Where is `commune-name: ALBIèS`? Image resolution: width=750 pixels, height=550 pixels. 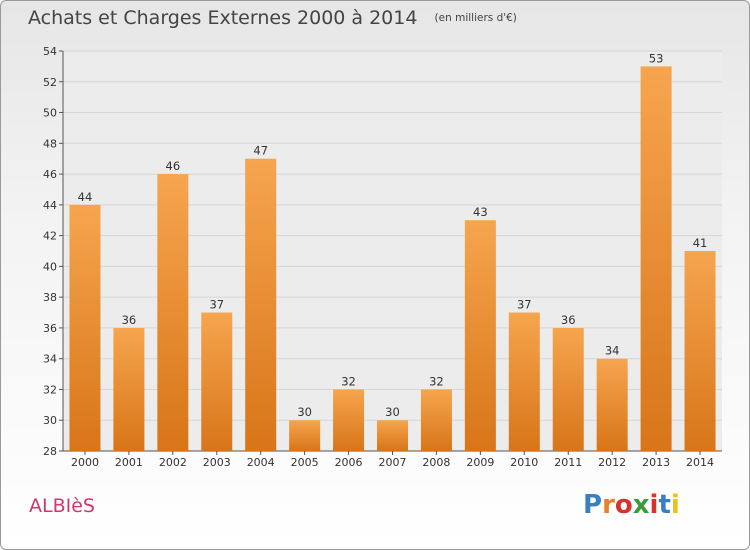 commune-name: ALBIèS is located at coordinates (62, 506).